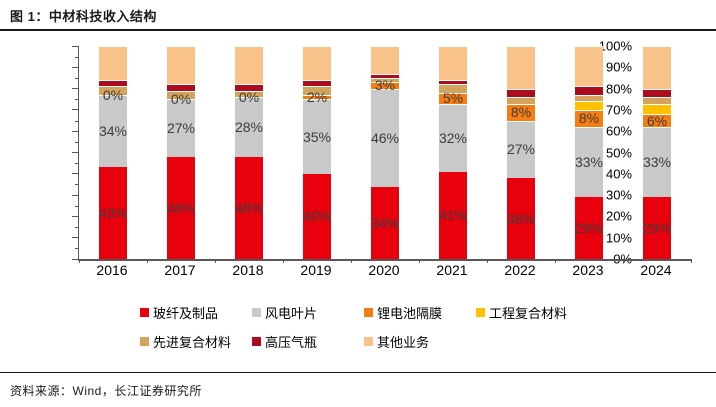  I want to click on data-label-风电叶片: 46%, so click(385, 137).